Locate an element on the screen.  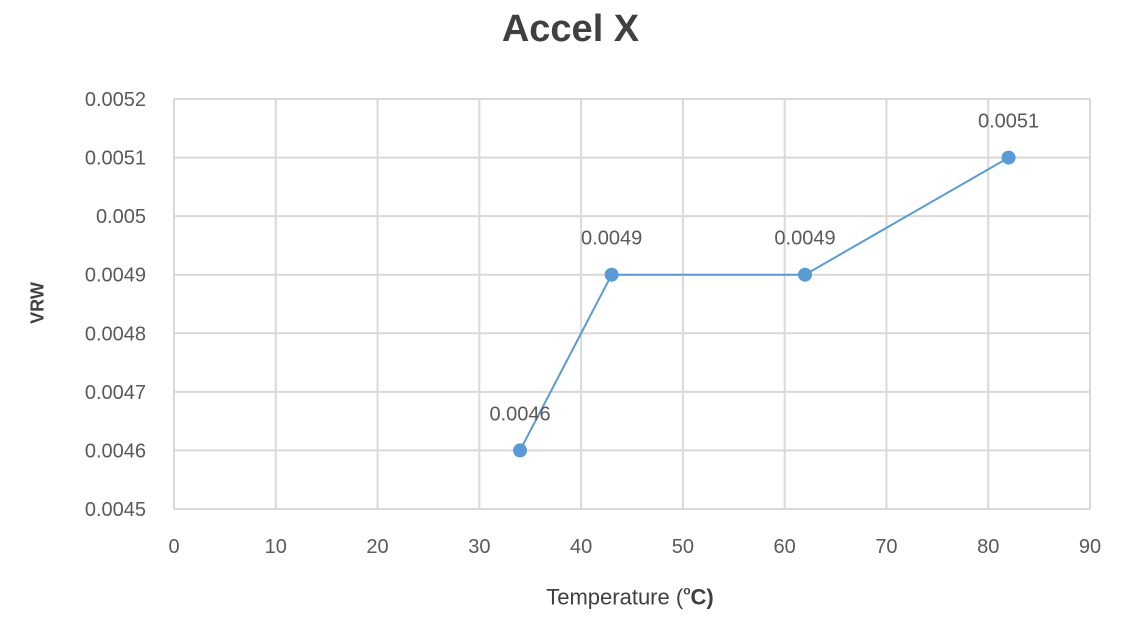
x-tick-label: 40 is located at coordinates (581, 547).